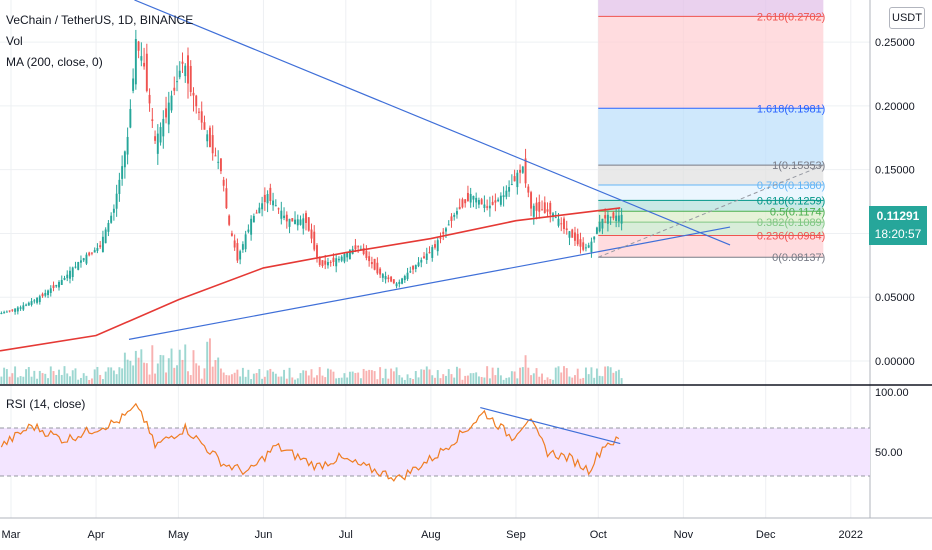  What do you see at coordinates (798, 258) in the screenshot?
I see `fib-label-0: 0(0.08137)` at bounding box center [798, 258].